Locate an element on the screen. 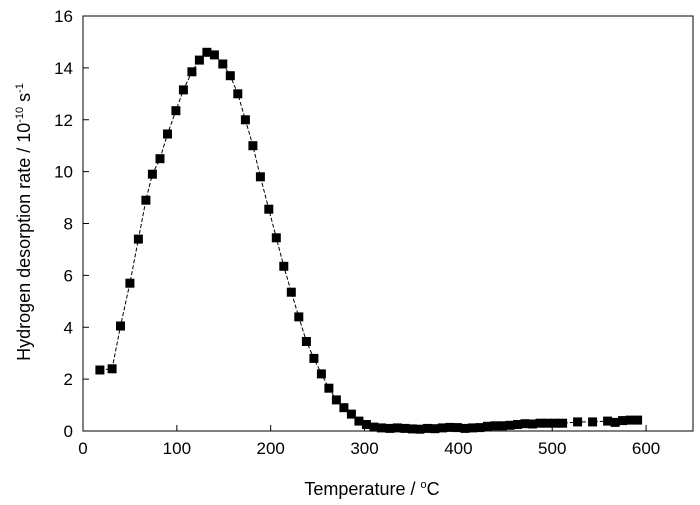 The height and width of the screenshot is (505, 700). y-tick-label: 0 is located at coordinates (68, 431).